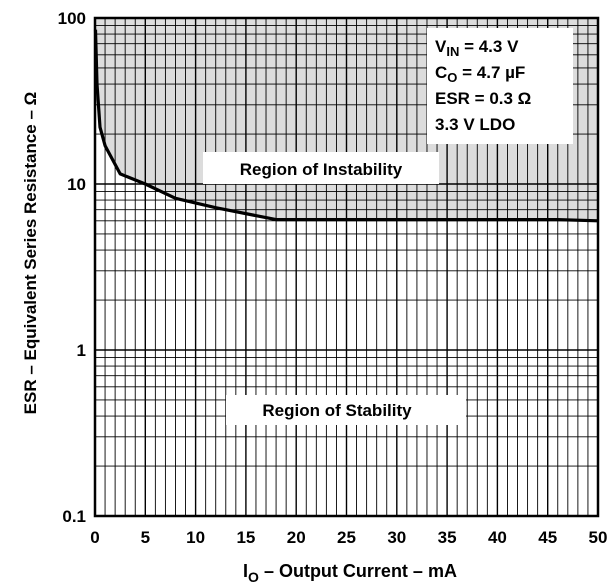 This screenshot has height=587, width=615. I want to click on condition-co: CO = 4.7 µF, so click(480, 74).